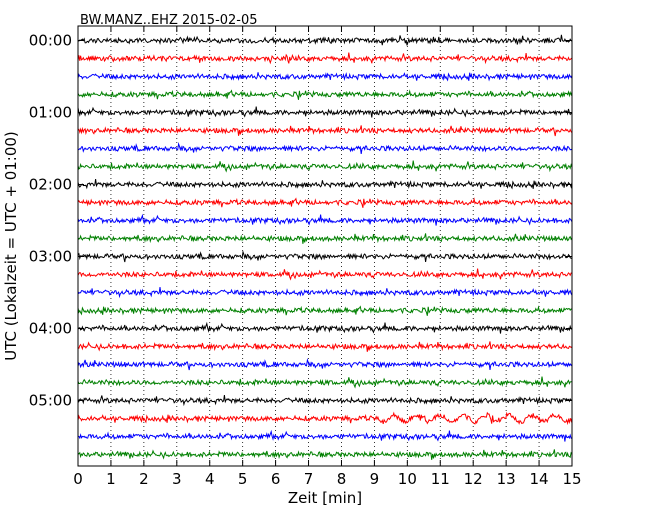  I want to click on y-tick-label: 01:00, so click(50, 113).